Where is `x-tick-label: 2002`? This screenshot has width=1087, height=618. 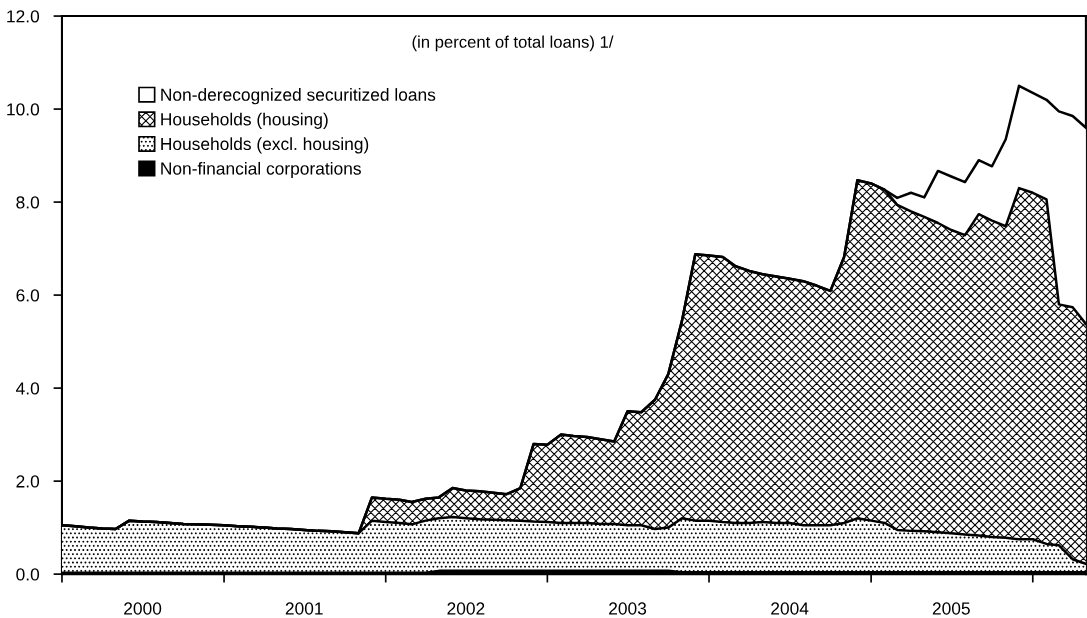 x-tick-label: 2002 is located at coordinates (466, 608).